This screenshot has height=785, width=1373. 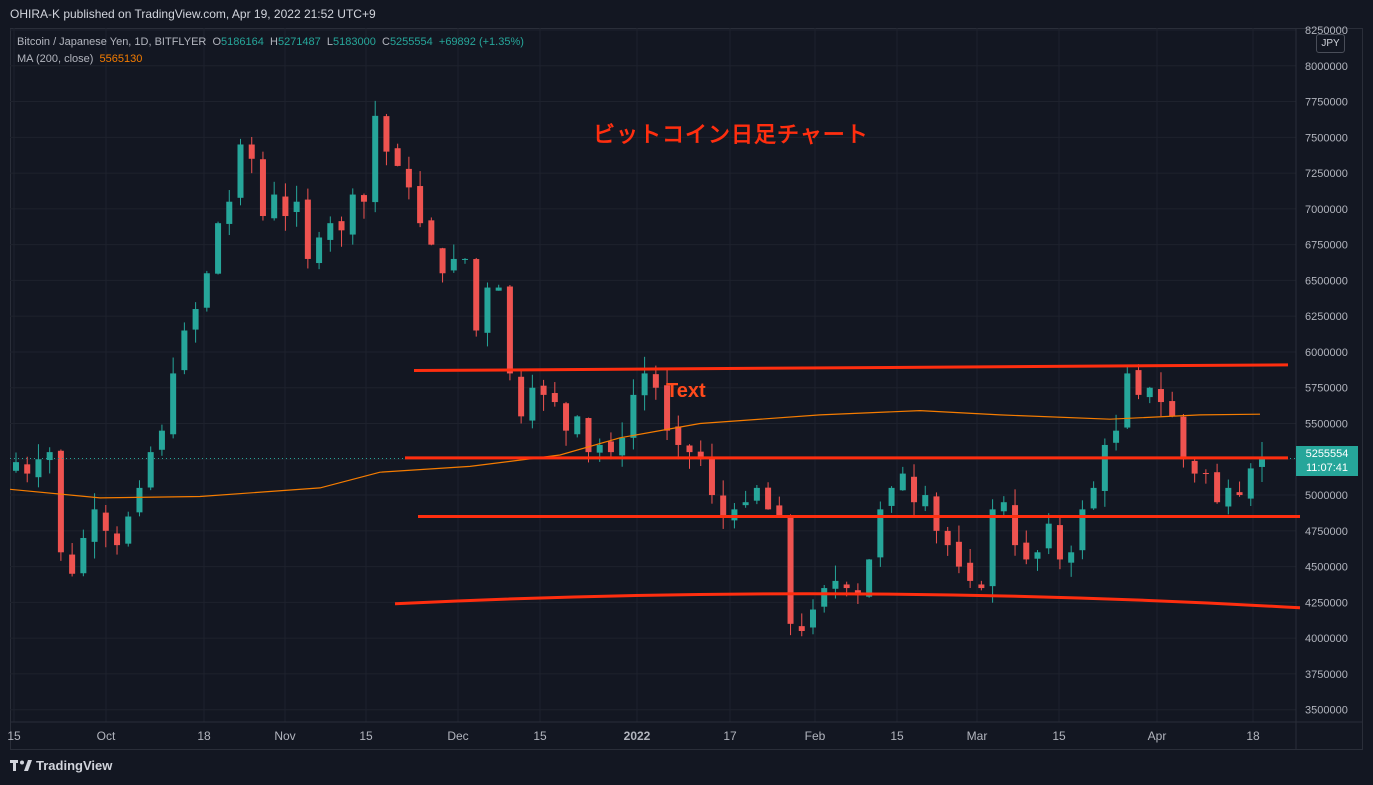 I want to click on change-value: +69892 (+1.35%), so click(x=481, y=42).